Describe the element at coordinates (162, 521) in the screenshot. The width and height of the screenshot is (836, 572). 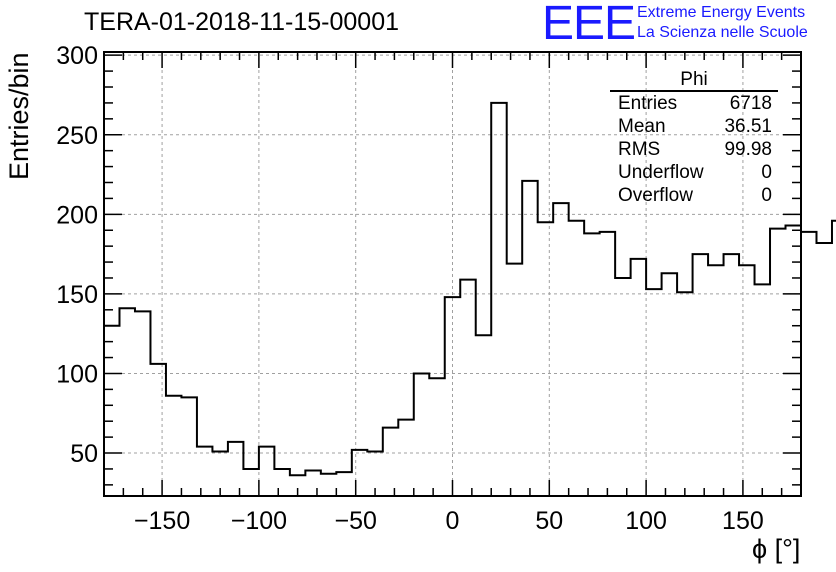
I see `x-tick-label: −150` at that location.